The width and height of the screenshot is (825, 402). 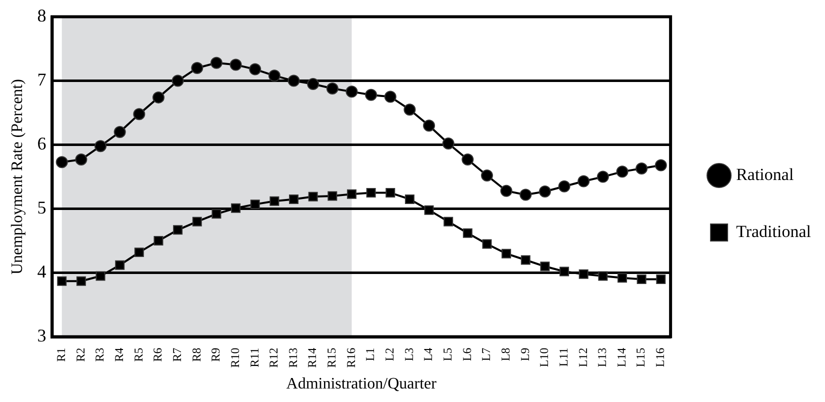 What do you see at coordinates (273, 358) in the screenshot?
I see `x-tick-label: R12` at bounding box center [273, 358].